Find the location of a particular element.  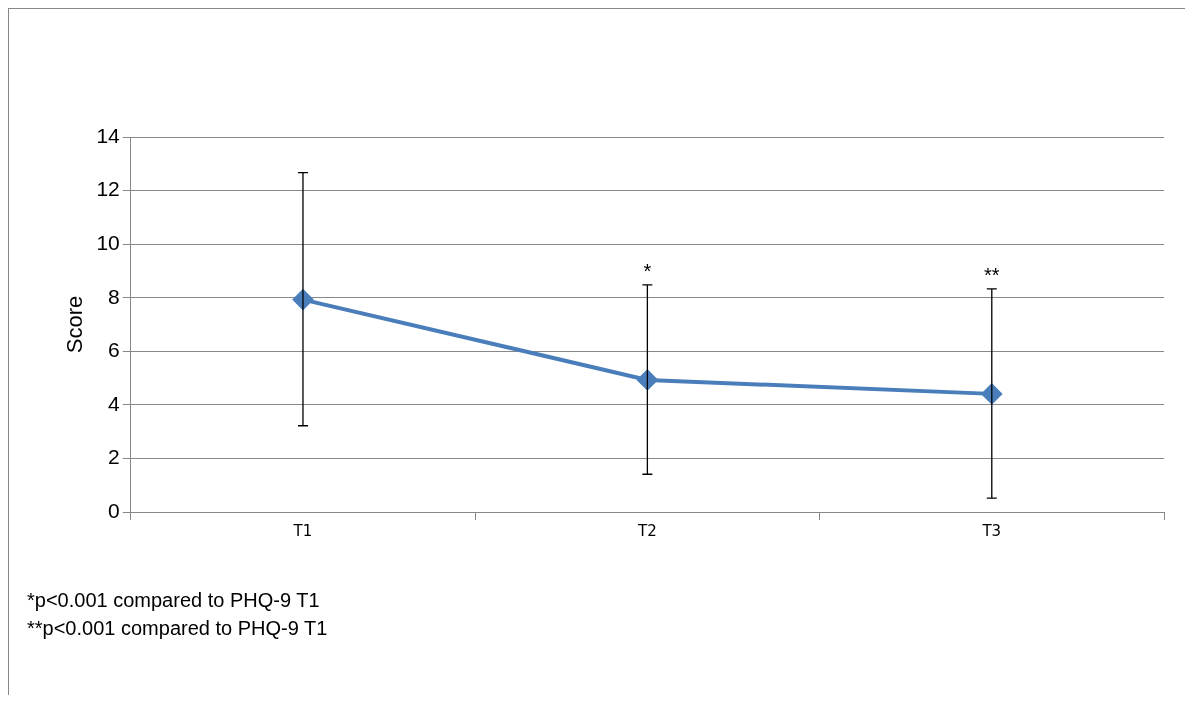

x-tick-label: T3 is located at coordinates (991, 530).